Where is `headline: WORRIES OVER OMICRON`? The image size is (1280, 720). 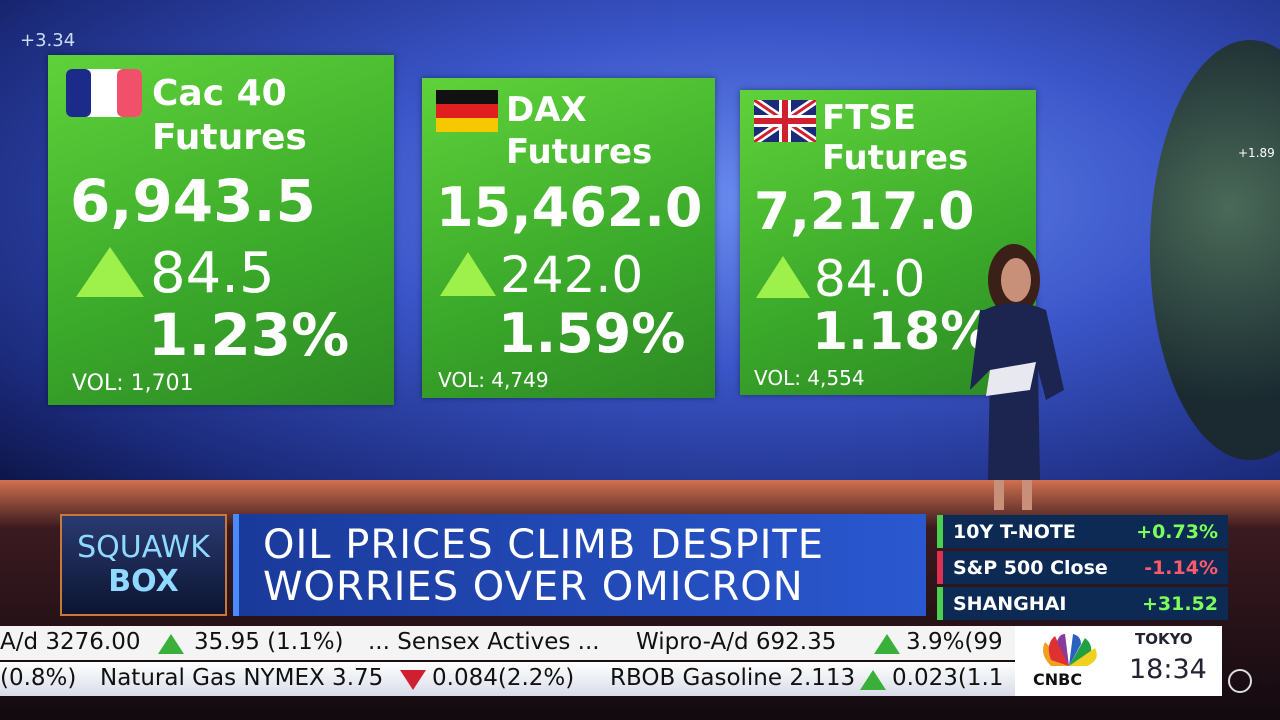
headline: WORRIES OVER OMICRON is located at coordinates (533, 587).